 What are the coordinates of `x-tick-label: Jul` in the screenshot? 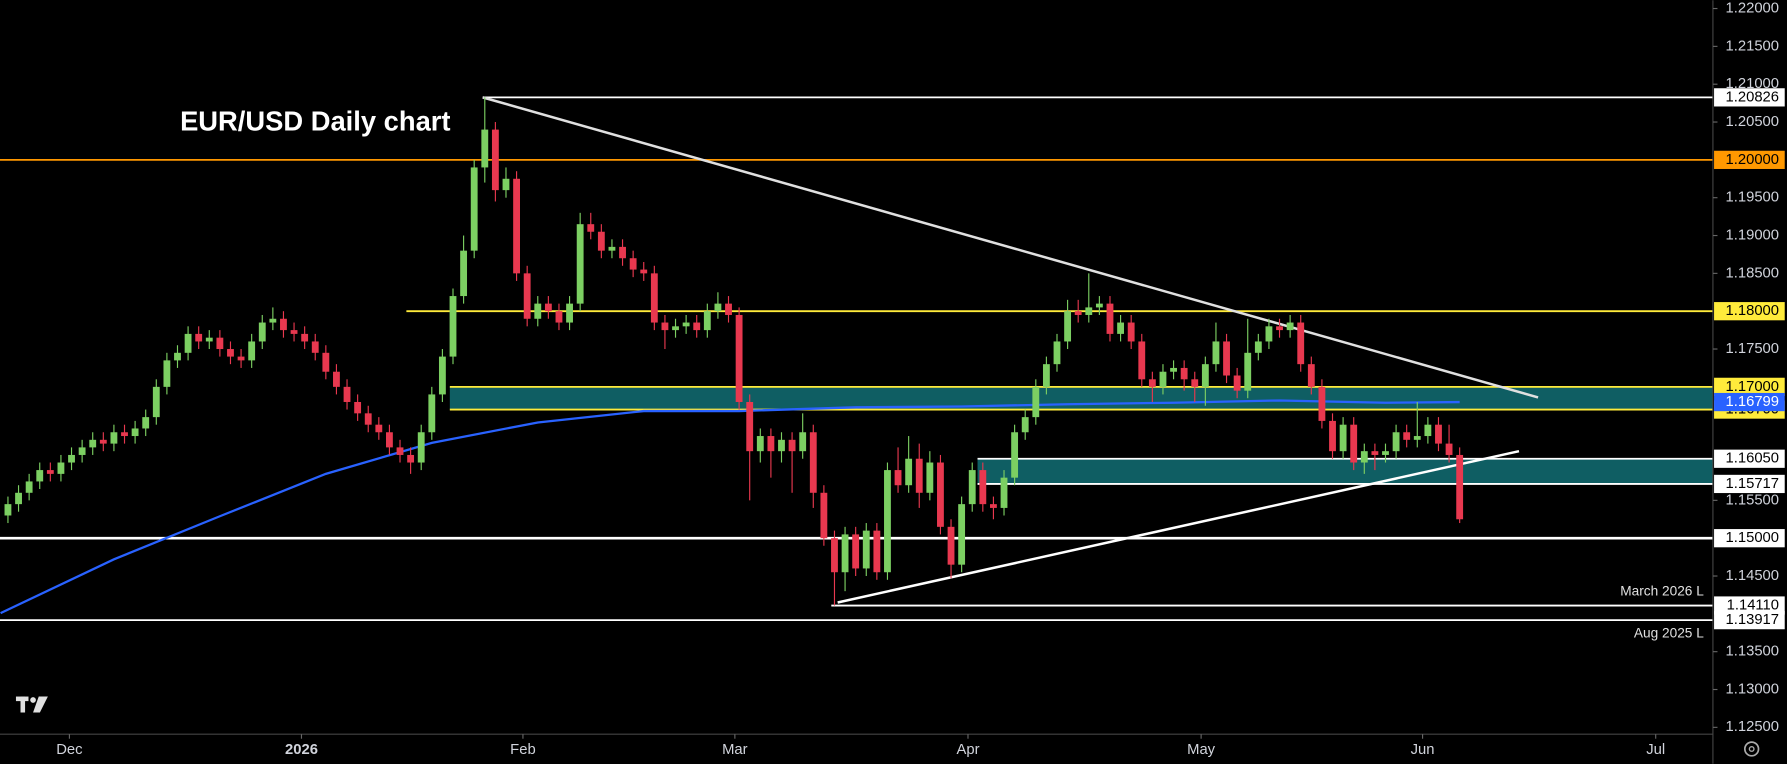 It's located at (1655, 750).